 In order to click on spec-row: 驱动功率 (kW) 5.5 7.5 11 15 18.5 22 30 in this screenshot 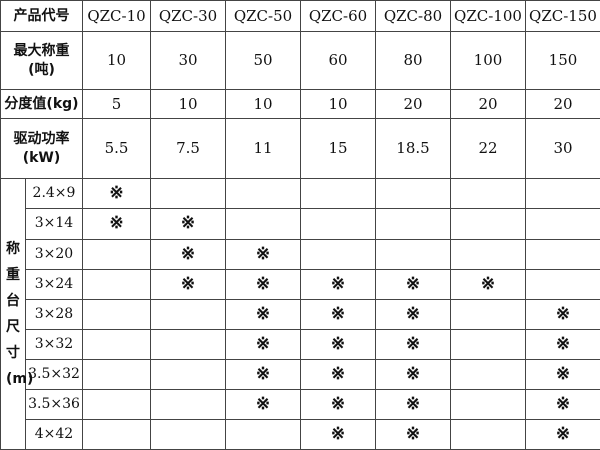, I will do `click(300, 149)`.